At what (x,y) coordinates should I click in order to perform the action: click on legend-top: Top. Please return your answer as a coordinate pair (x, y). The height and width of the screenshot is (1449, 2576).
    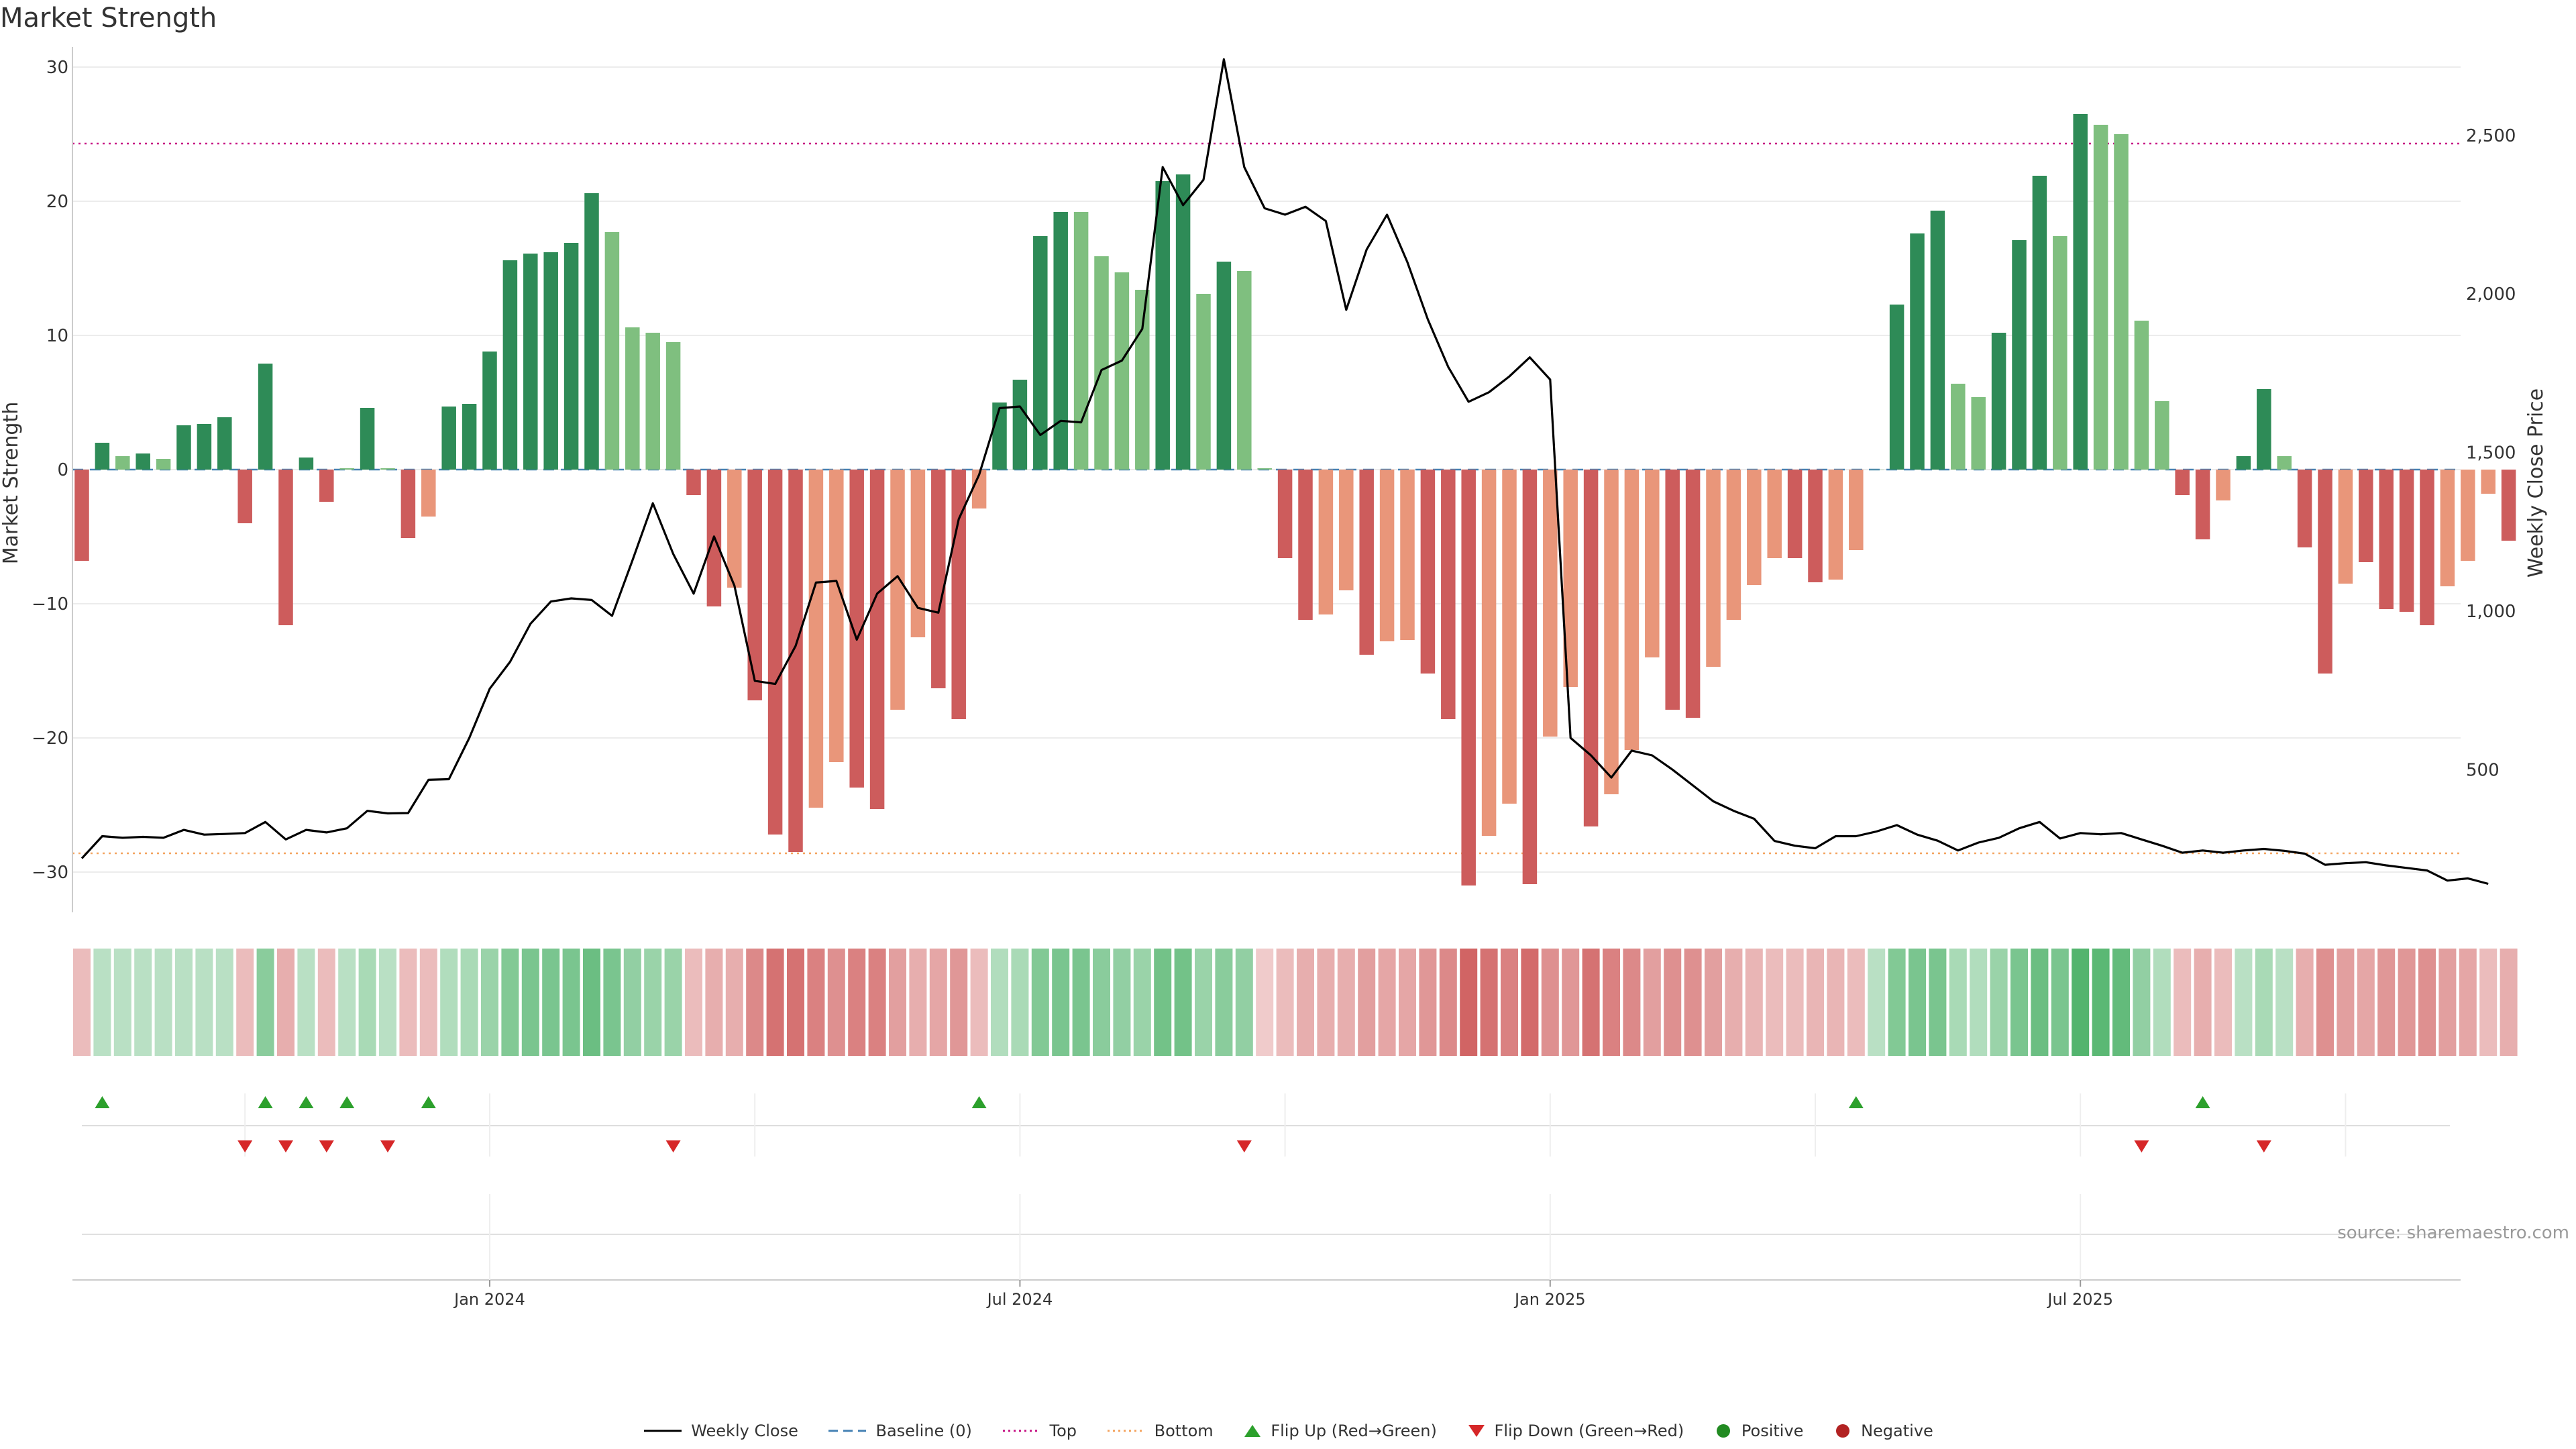
    Looking at the image, I should click on (1039, 1430).